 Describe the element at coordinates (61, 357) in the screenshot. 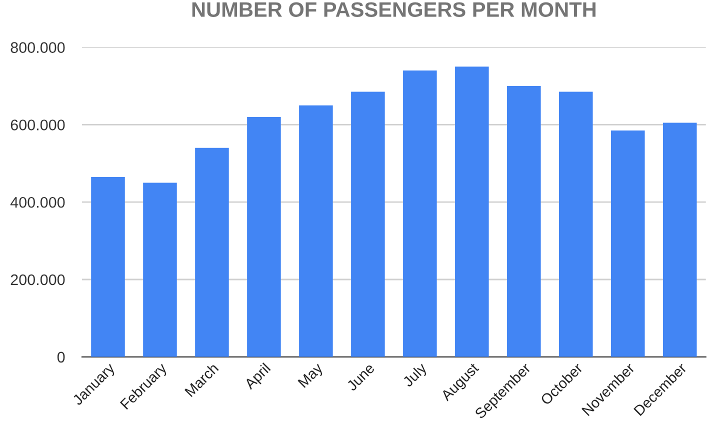

I see `y-tick-label: 0` at that location.